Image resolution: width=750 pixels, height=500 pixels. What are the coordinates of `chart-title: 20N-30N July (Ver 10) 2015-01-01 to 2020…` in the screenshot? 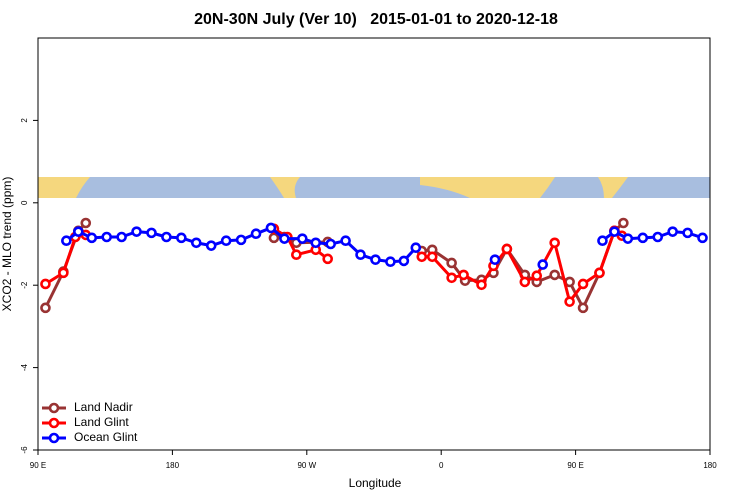 It's located at (376, 19).